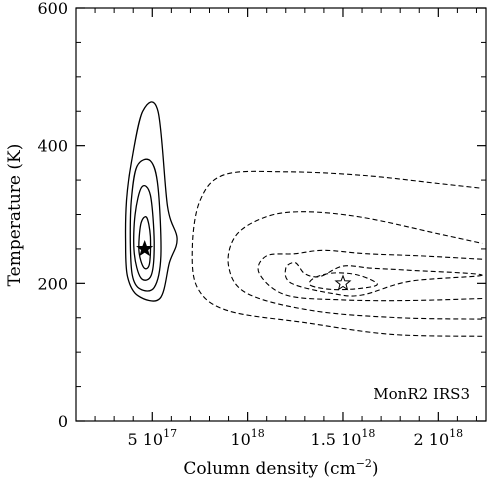 Image resolution: width=497 pixels, height=483 pixels. What do you see at coordinates (52, 9) in the screenshot?
I see `y-tick-label: 600` at bounding box center [52, 9].